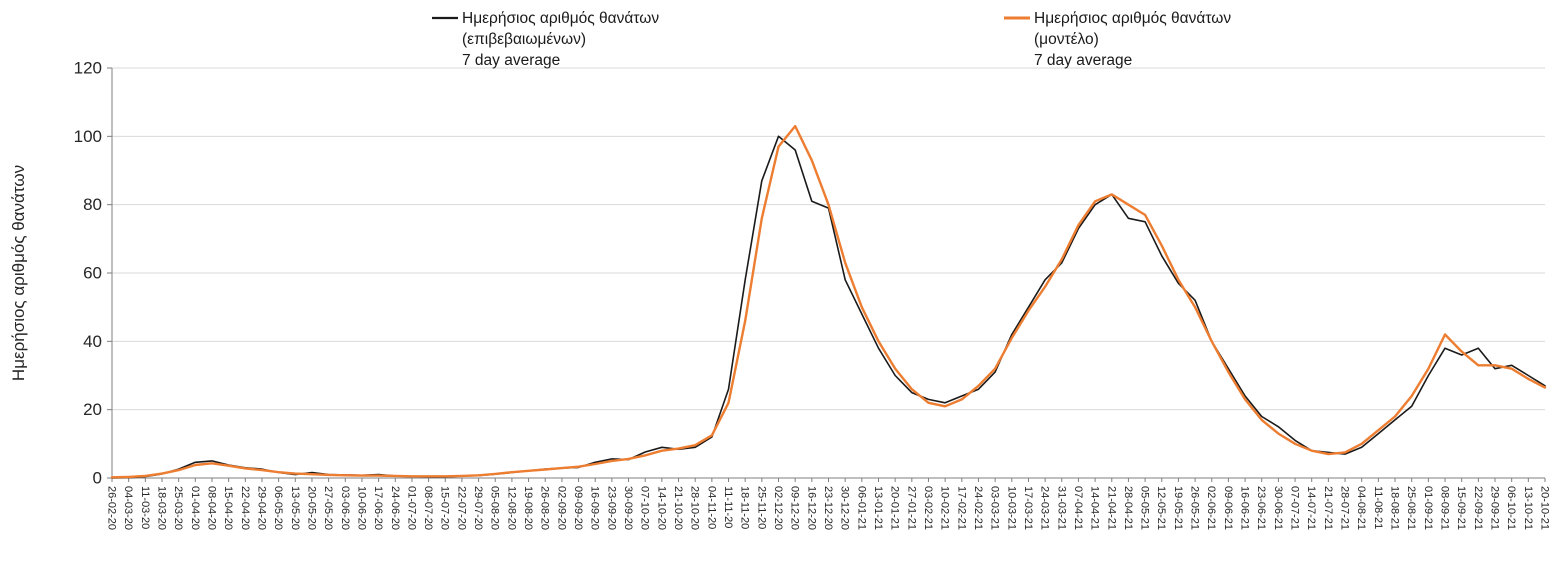  Describe the element at coordinates (1461, 508) in the screenshot. I see `x-tick-label: 15-09-21` at that location.